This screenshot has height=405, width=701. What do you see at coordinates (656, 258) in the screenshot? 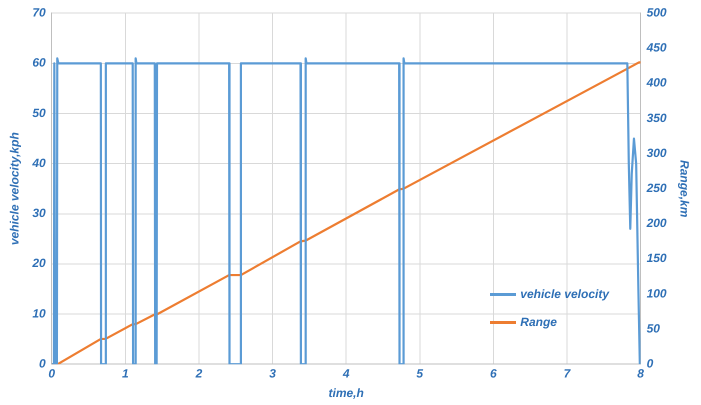
I see `y2-tick-label: 150` at bounding box center [656, 258].